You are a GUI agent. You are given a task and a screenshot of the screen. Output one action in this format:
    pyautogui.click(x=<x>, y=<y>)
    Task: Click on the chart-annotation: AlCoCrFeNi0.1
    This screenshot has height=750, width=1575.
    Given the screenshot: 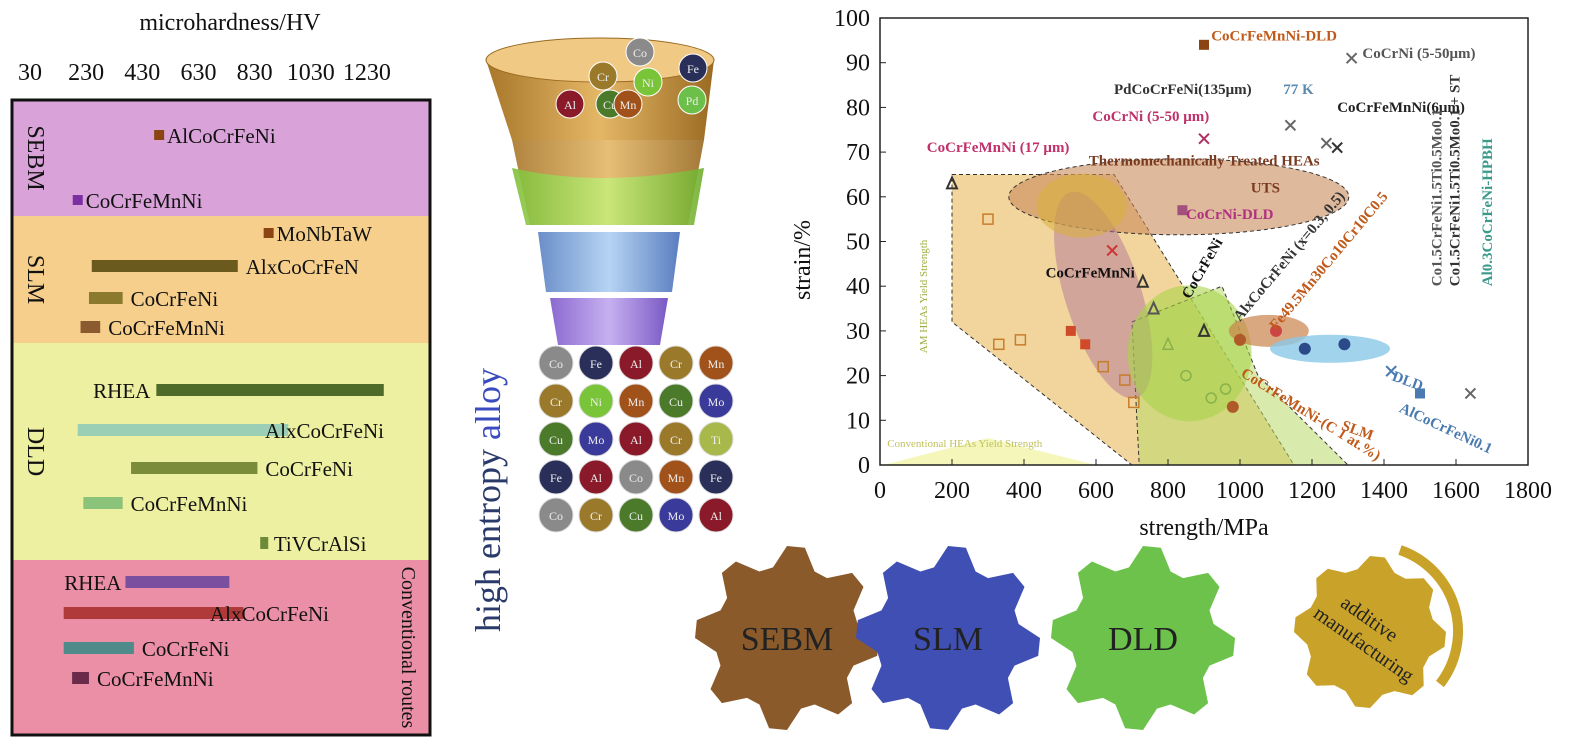 What is the action you would take?
    pyautogui.click(x=1446, y=428)
    